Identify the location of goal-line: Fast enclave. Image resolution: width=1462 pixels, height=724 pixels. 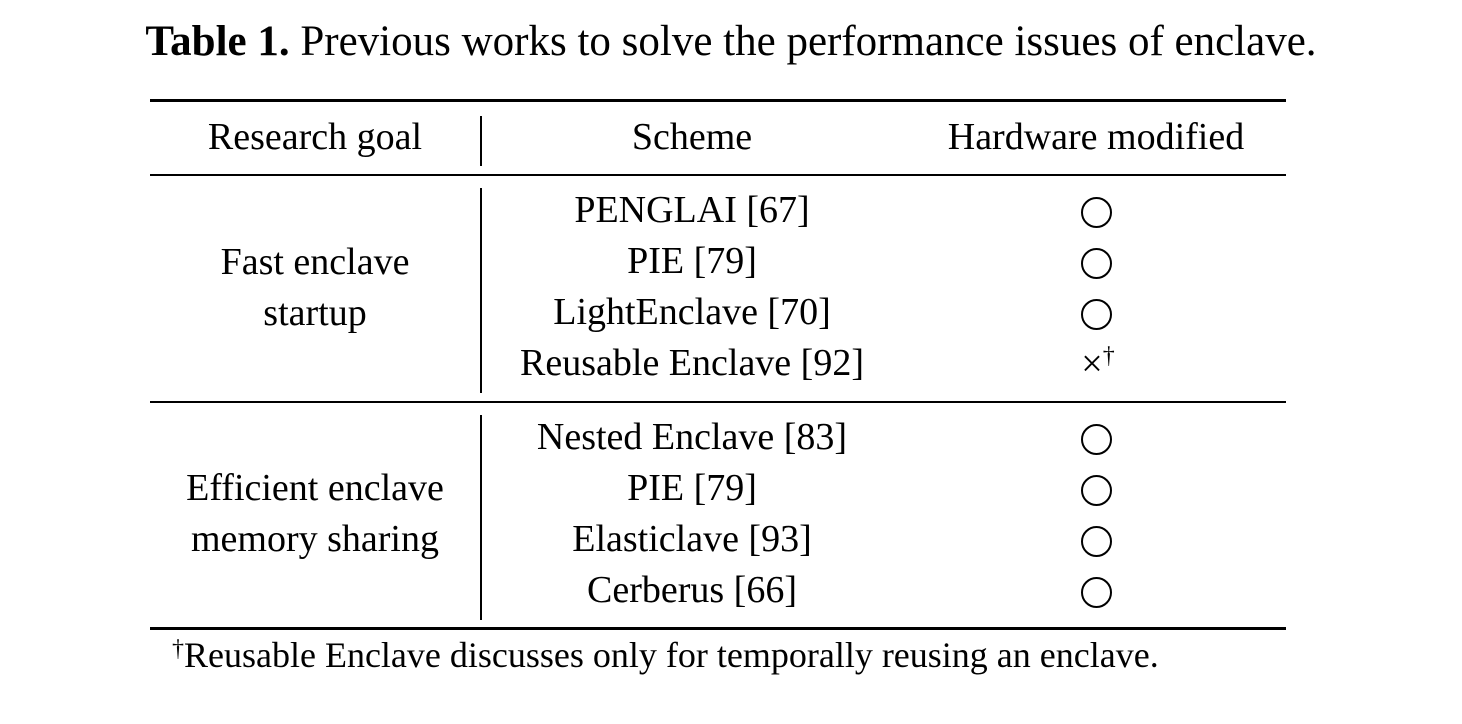
(315, 262).